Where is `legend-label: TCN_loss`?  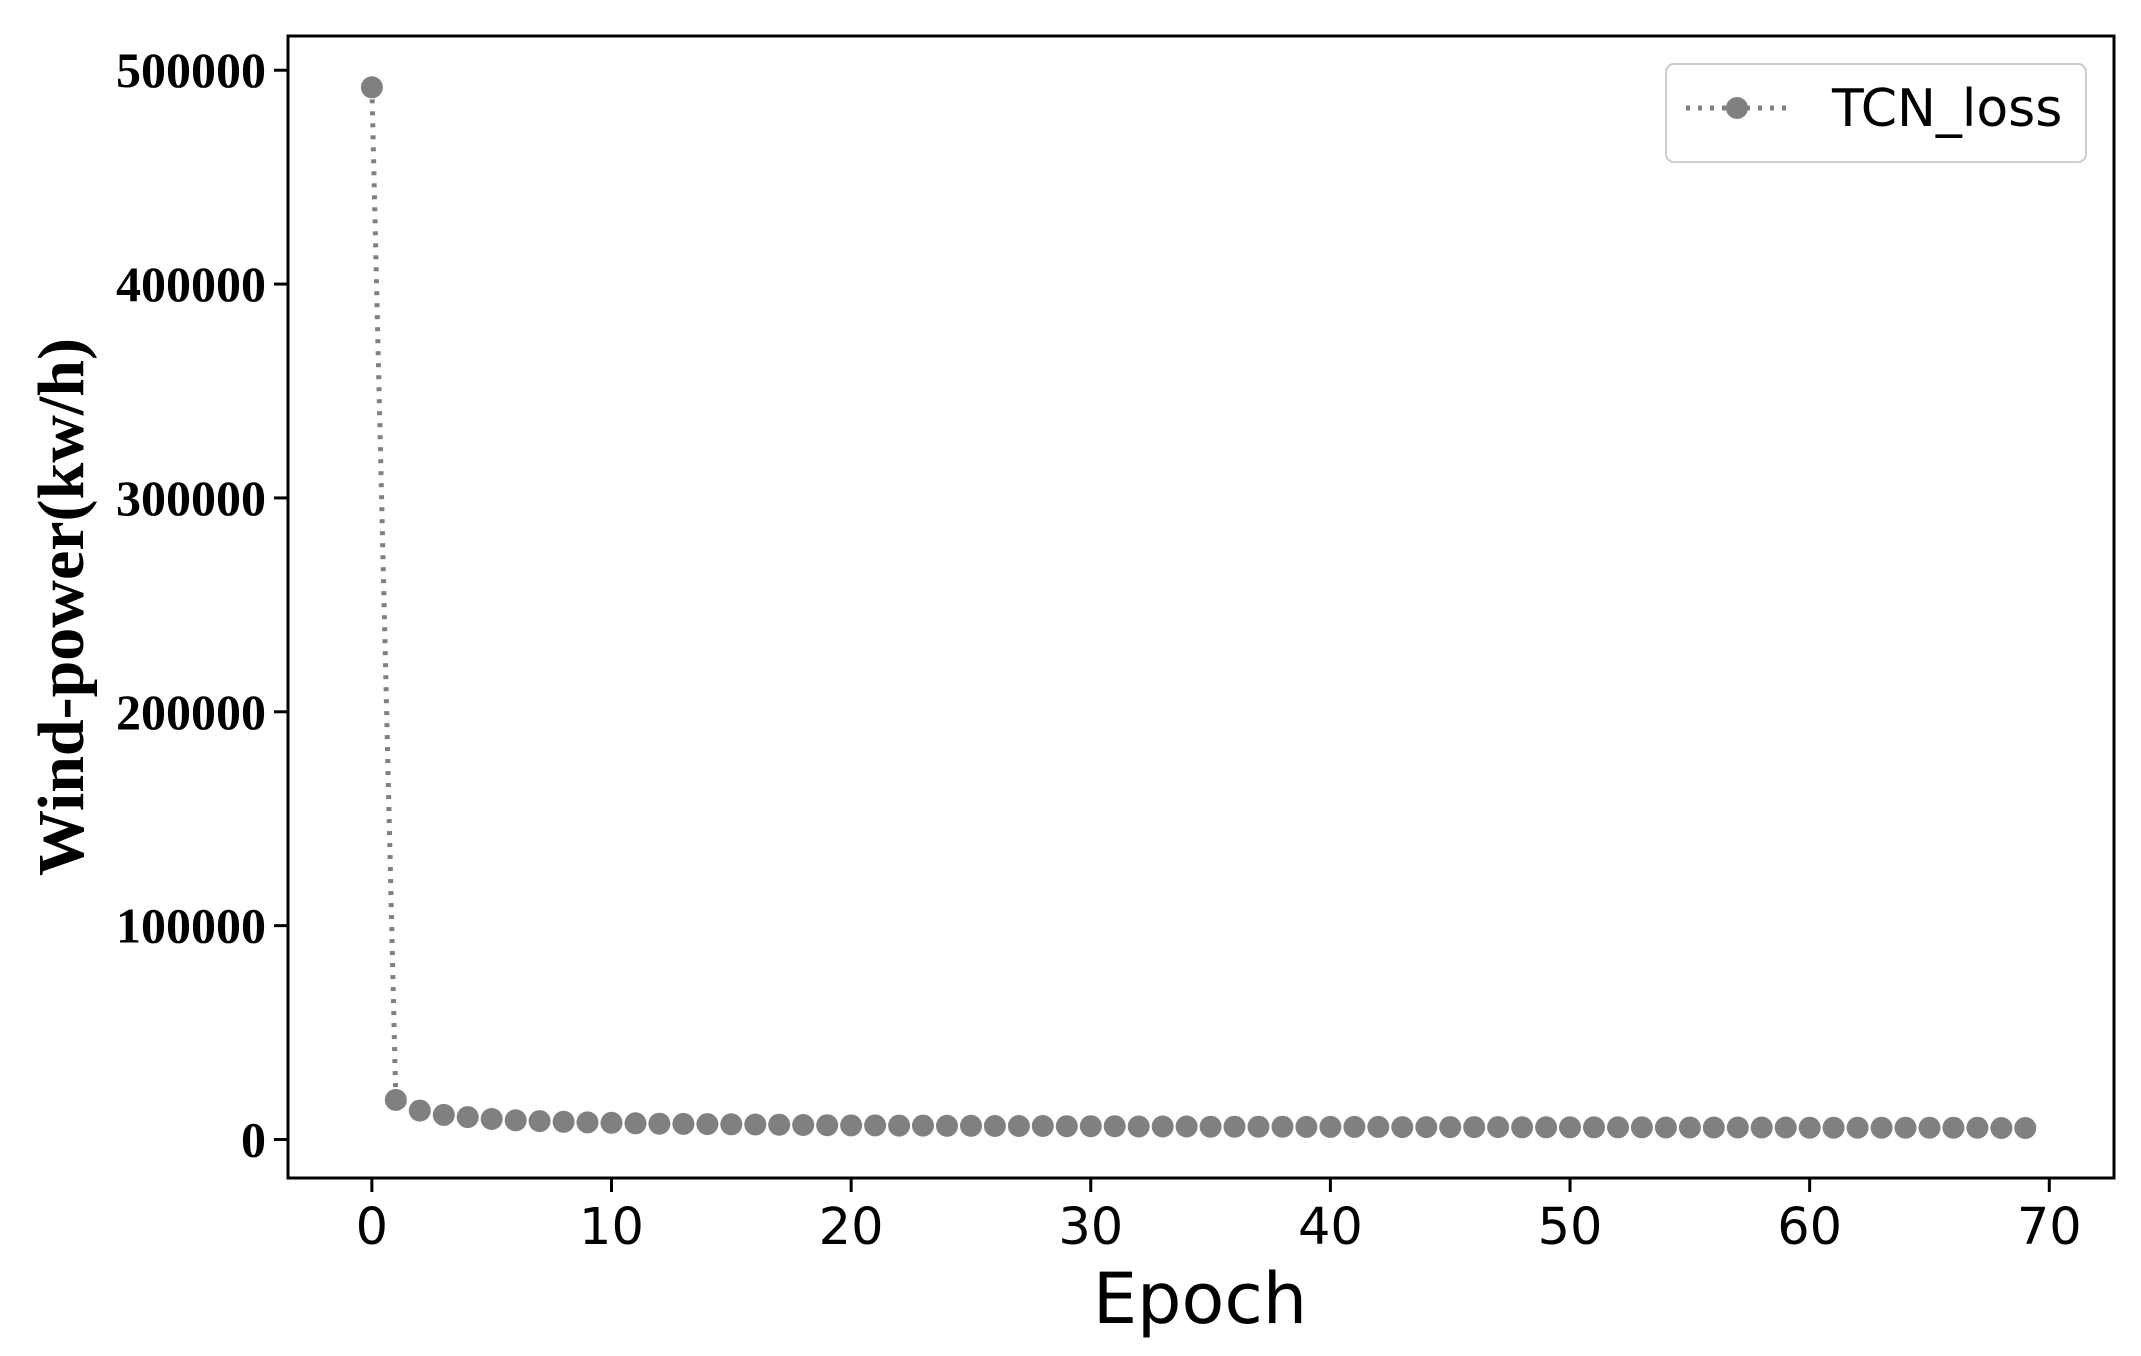 legend-label: TCN_loss is located at coordinates (1946, 109).